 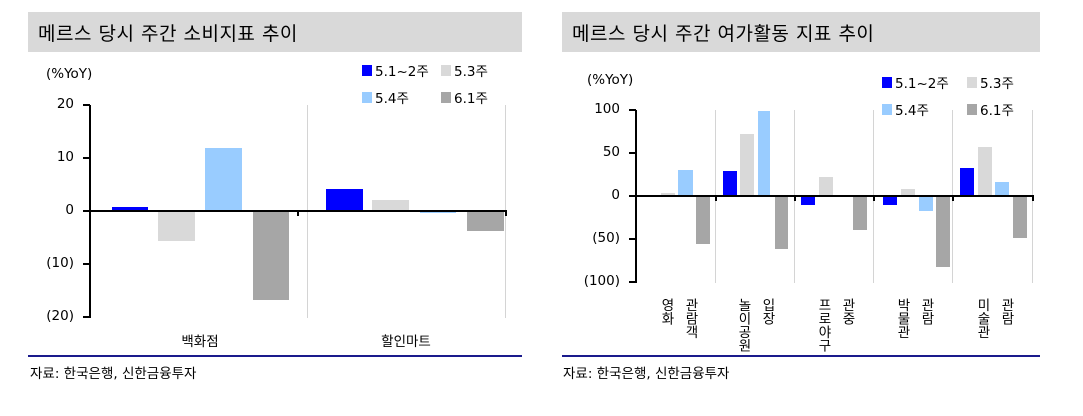 What do you see at coordinates (200, 342) in the screenshot?
I see `left-category-label: 백화점` at bounding box center [200, 342].